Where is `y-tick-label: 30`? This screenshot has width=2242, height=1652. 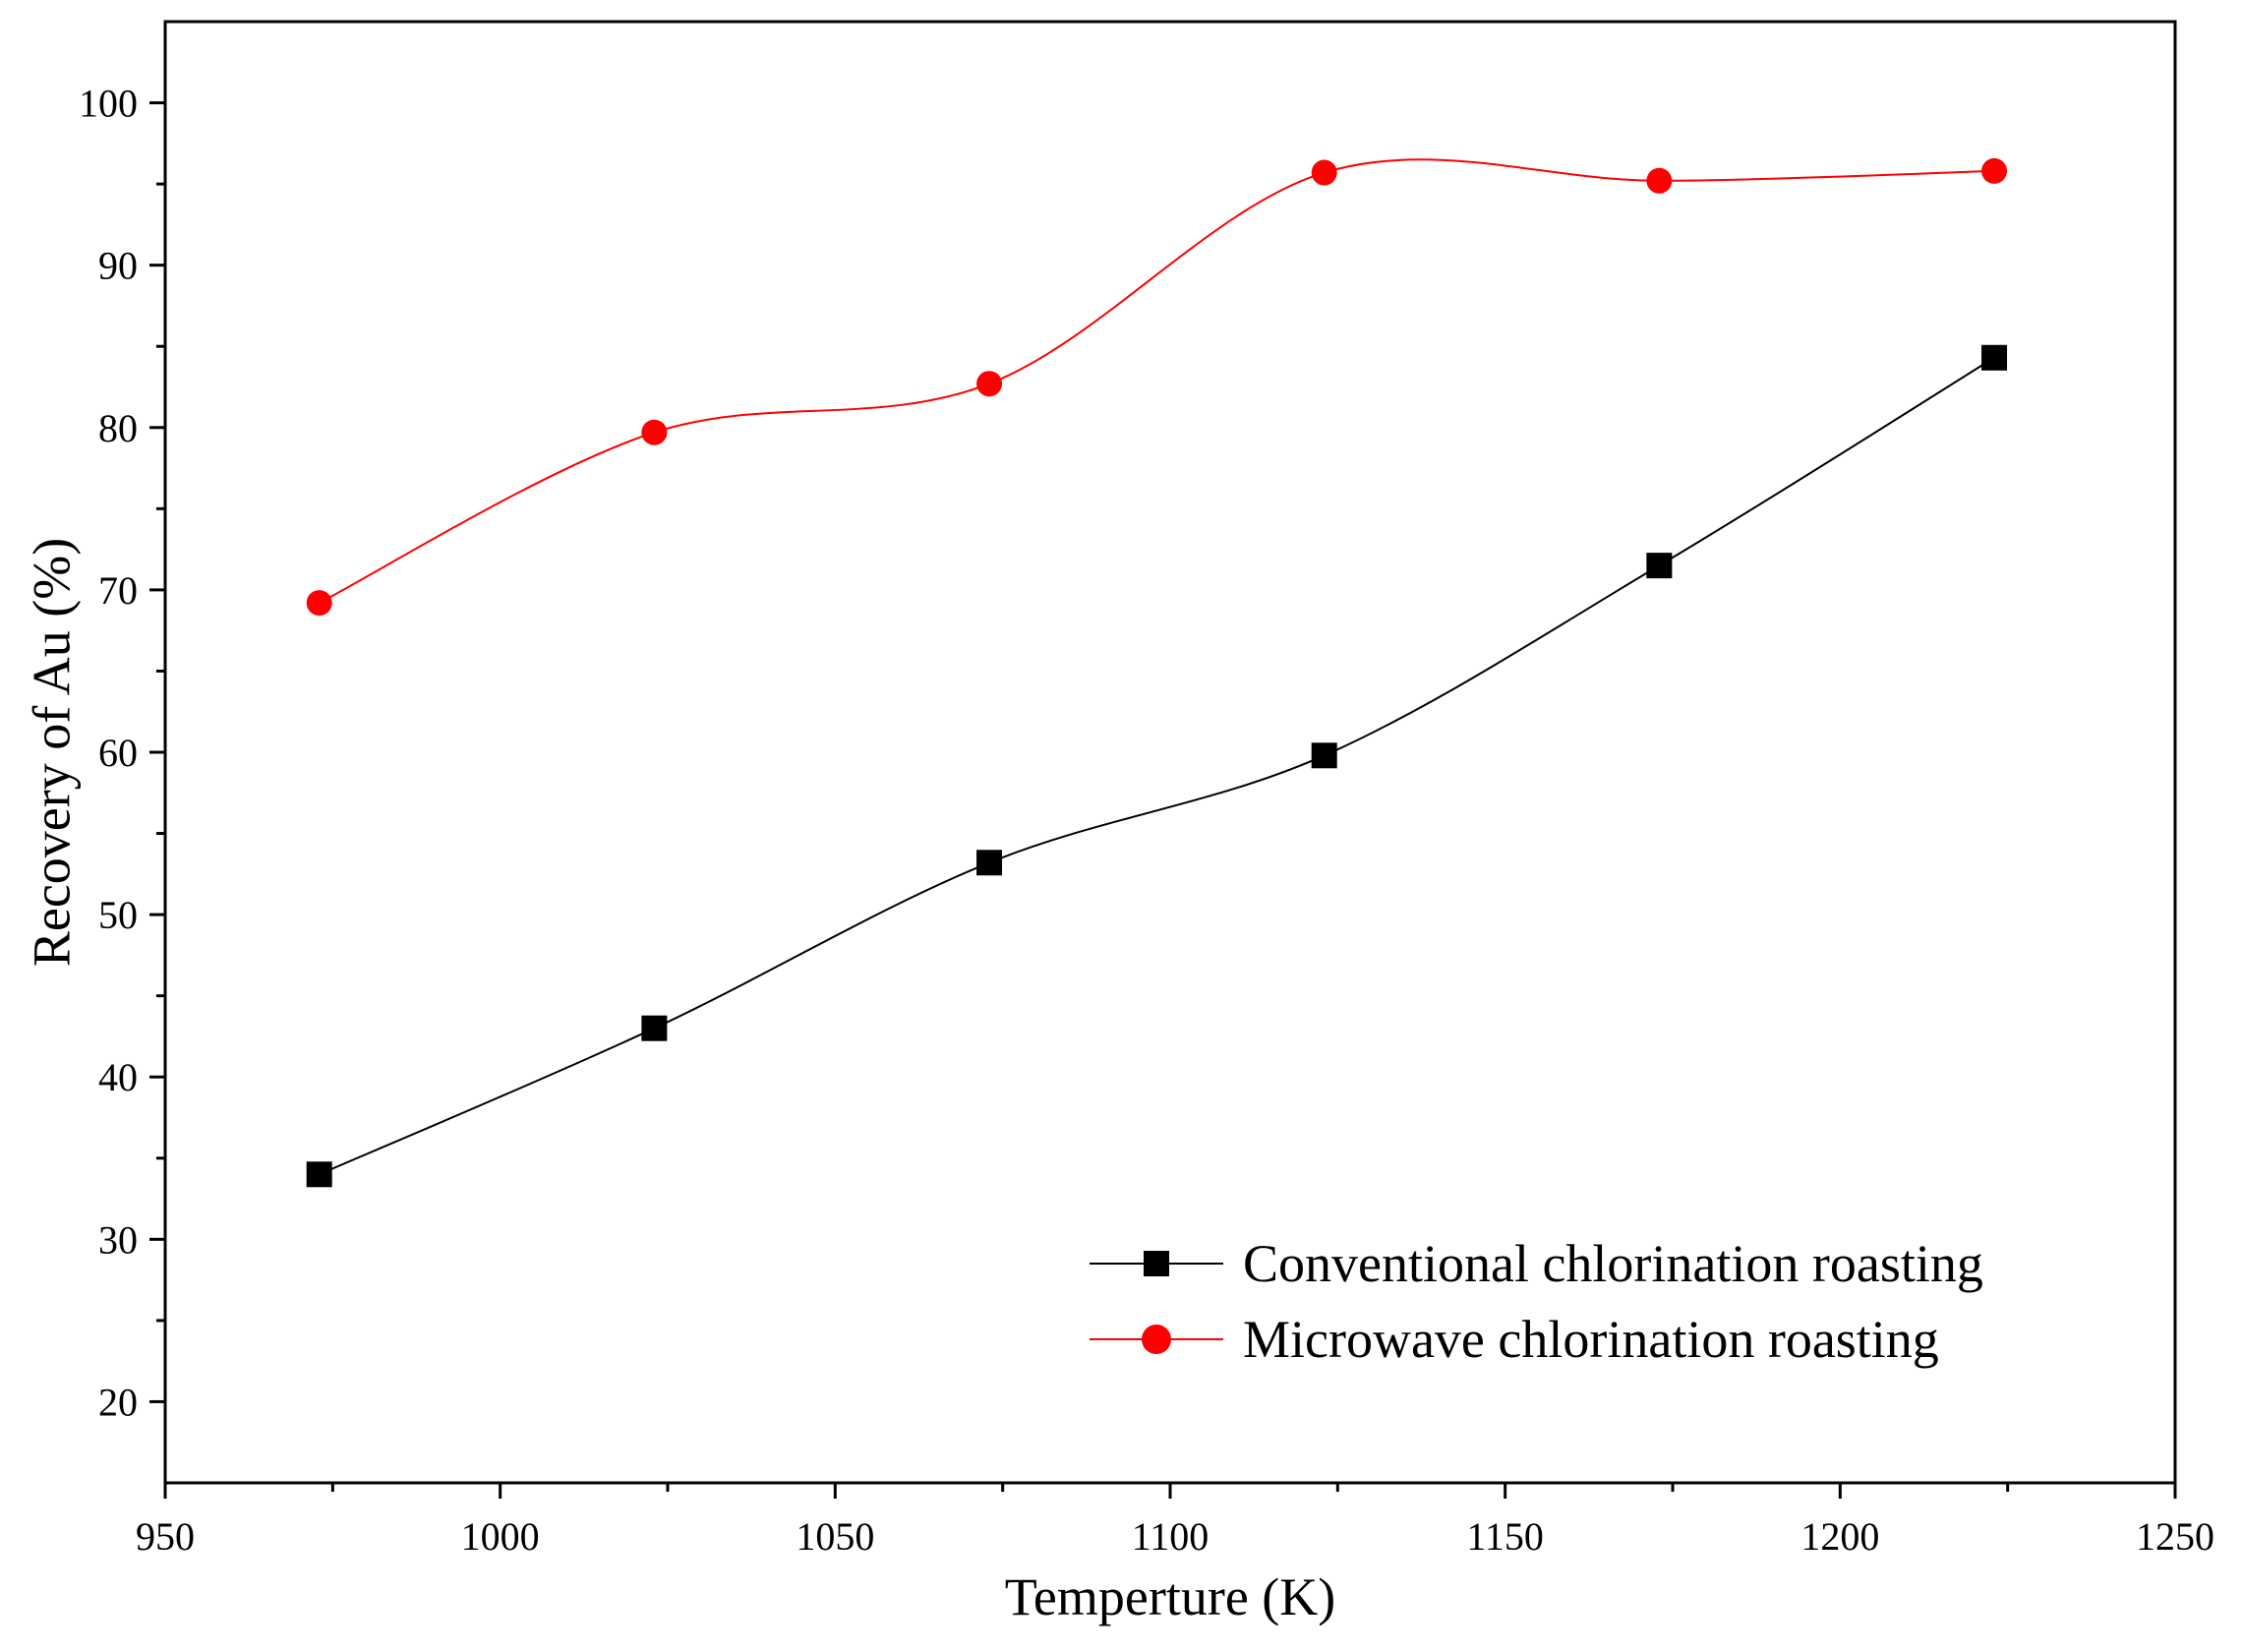 y-tick-label: 30 is located at coordinates (118, 1239).